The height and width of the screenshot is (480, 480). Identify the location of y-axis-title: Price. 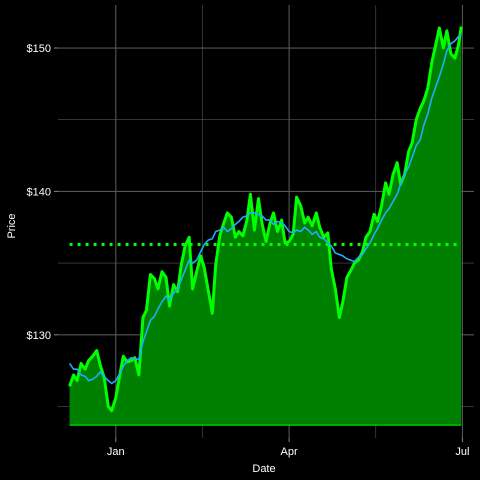
(12, 225).